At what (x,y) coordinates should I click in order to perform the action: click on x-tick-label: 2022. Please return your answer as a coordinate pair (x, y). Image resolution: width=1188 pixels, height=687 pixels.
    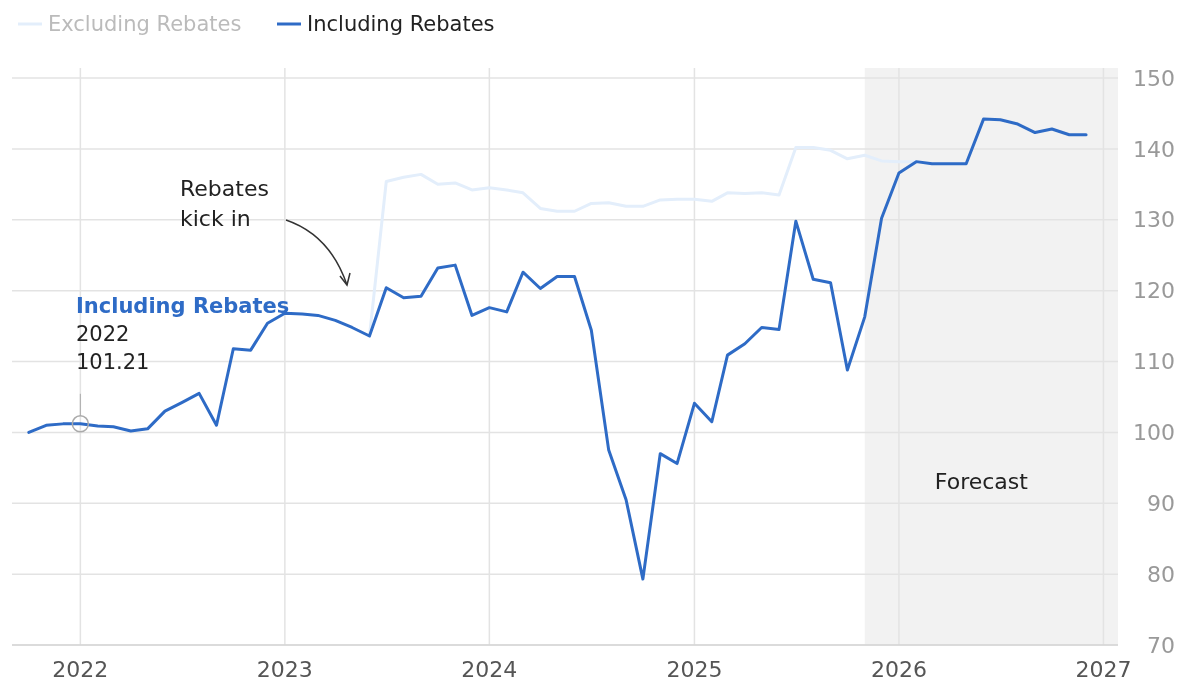
    Looking at the image, I should click on (80, 669).